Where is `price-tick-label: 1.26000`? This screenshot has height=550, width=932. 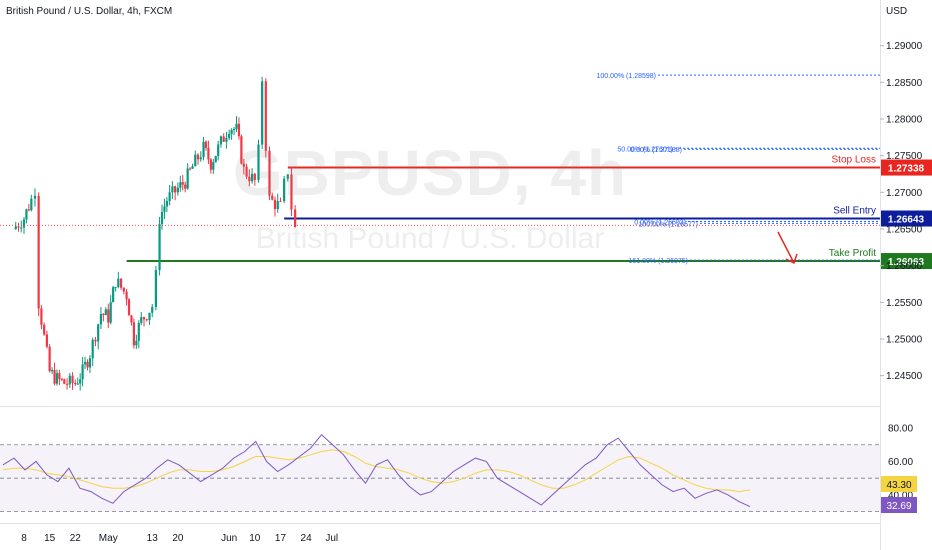
price-tick-label: 1.26000 is located at coordinates (904, 266).